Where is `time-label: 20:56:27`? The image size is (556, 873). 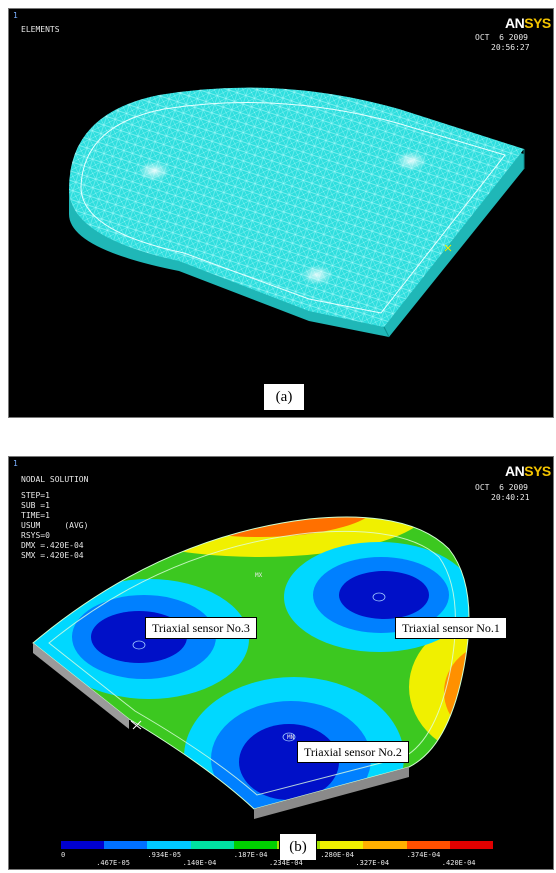 time-label: 20:56:27 is located at coordinates (510, 47).